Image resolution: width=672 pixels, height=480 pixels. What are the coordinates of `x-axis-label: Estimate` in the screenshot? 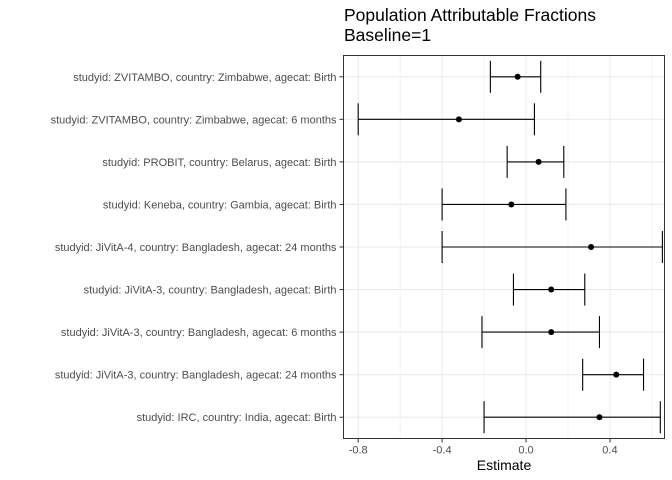 It's located at (504, 465).